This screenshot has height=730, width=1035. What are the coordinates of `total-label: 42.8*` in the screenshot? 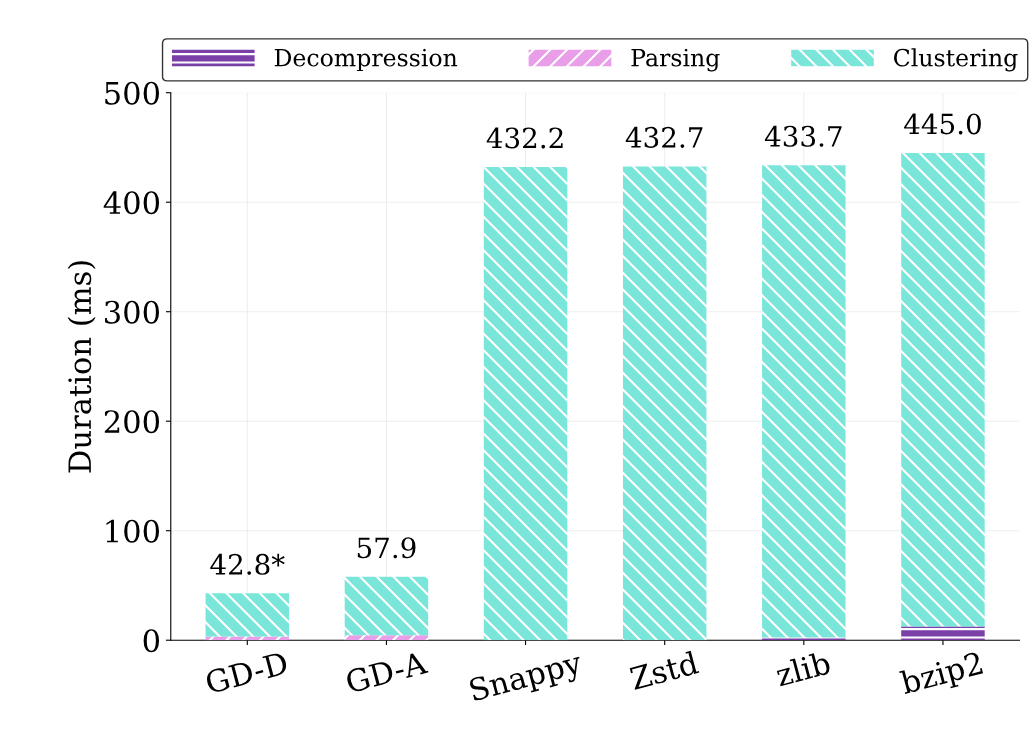 It's located at (247, 564).